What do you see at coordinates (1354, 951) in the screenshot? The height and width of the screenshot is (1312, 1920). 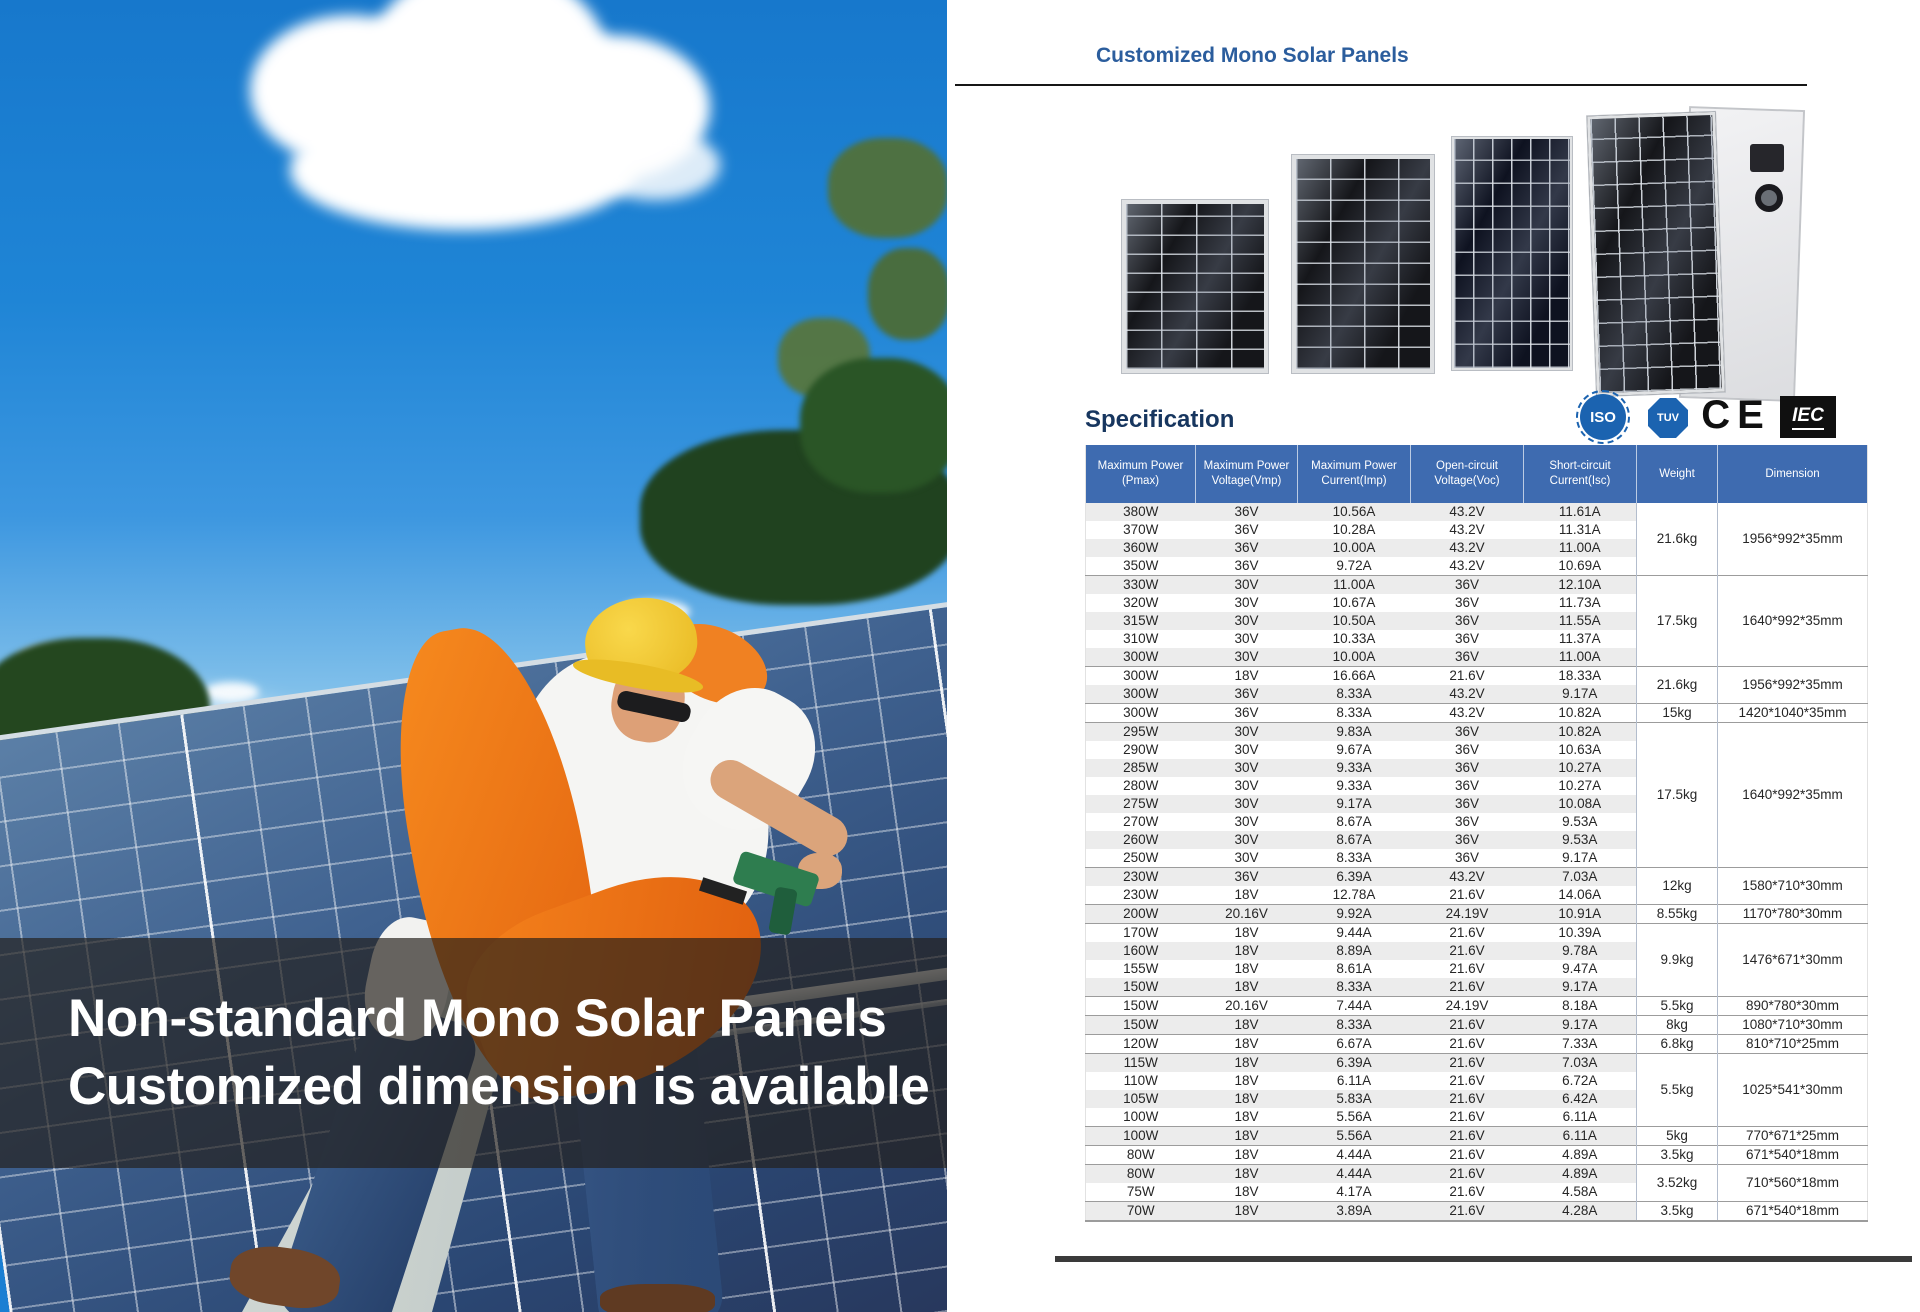 I see `spec-cell: 8.89A` at bounding box center [1354, 951].